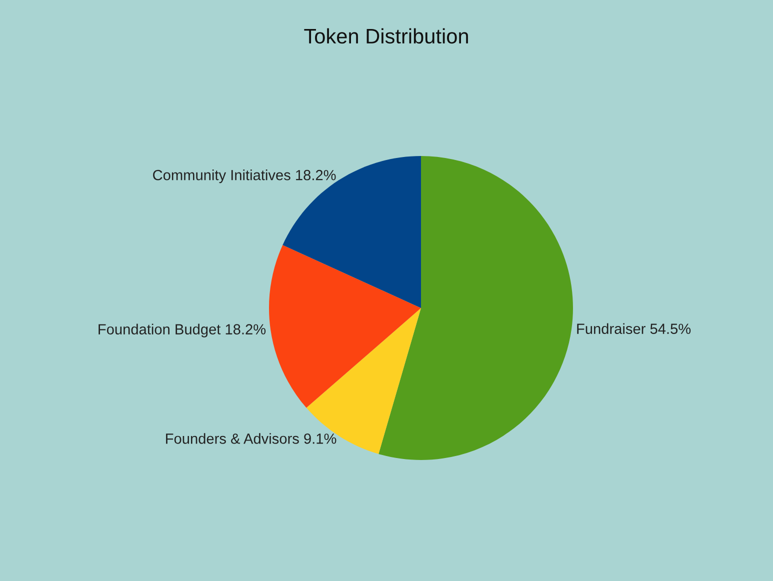 The image size is (773, 581). What do you see at coordinates (182, 331) in the screenshot?
I see `slice-label: Foundation Budget 18.2%` at bounding box center [182, 331].